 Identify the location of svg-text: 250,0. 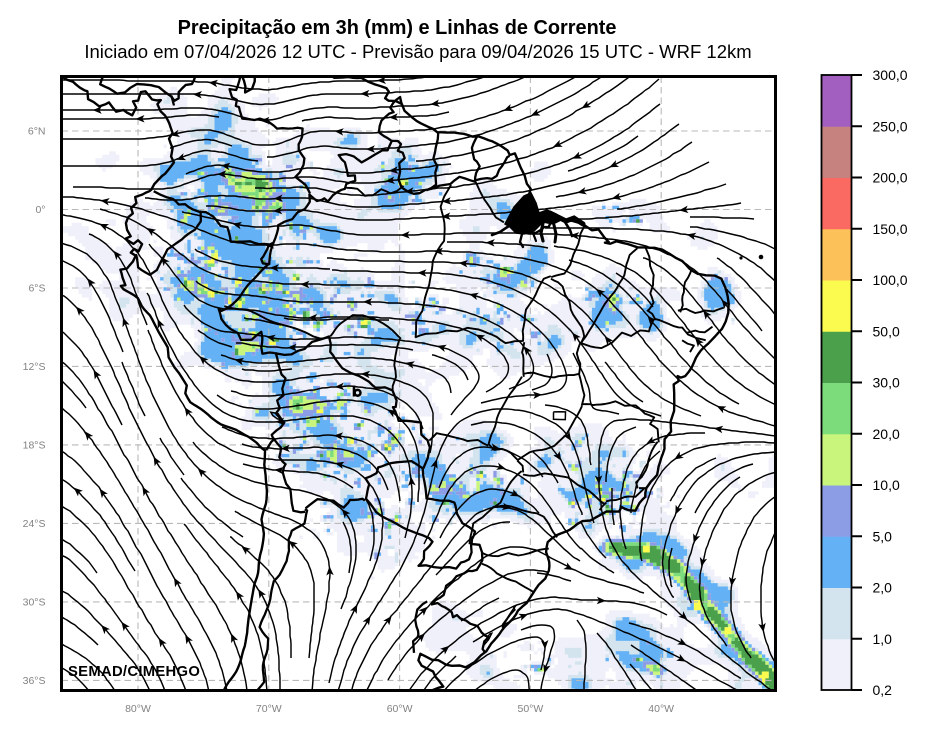
(890, 126).